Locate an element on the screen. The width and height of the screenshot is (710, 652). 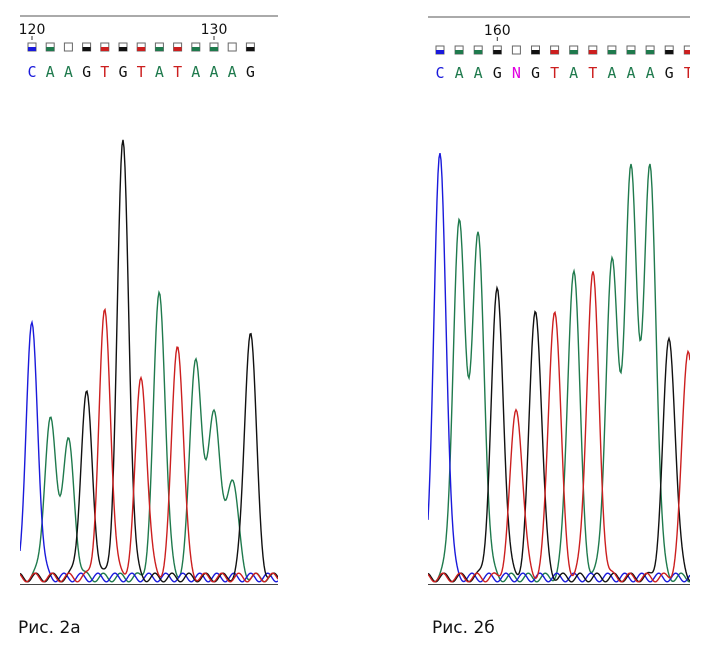
ruler-tick-label: 120 is located at coordinates (32, 30).